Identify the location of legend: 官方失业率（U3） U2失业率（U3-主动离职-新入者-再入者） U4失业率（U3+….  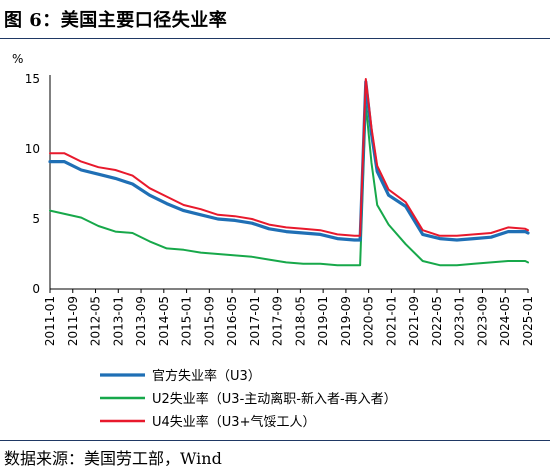
(248, 399).